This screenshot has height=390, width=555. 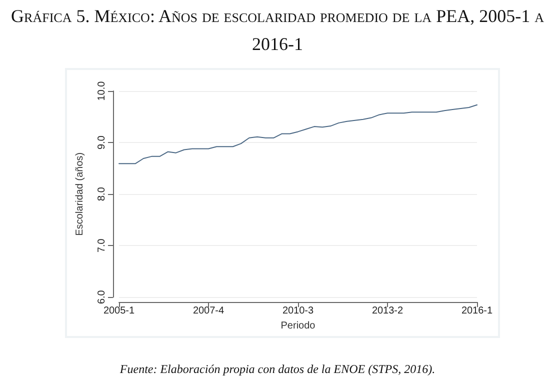 What do you see at coordinates (477, 311) in the screenshot?
I see `x-tick-label: 2016-1` at bounding box center [477, 311].